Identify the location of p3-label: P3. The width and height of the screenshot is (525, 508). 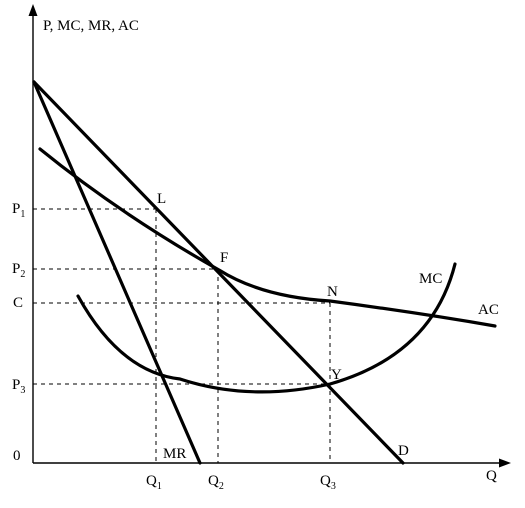
(18, 386).